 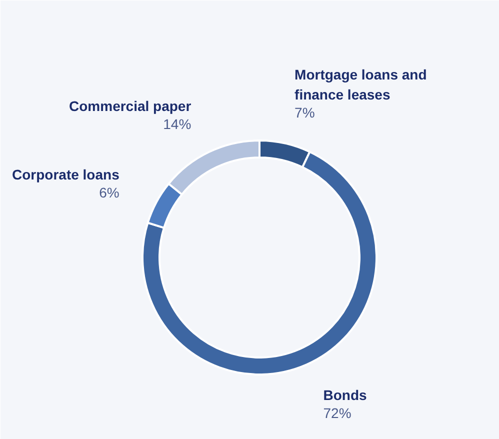 What do you see at coordinates (177, 124) in the screenshot?
I see `data-label: 14%` at bounding box center [177, 124].